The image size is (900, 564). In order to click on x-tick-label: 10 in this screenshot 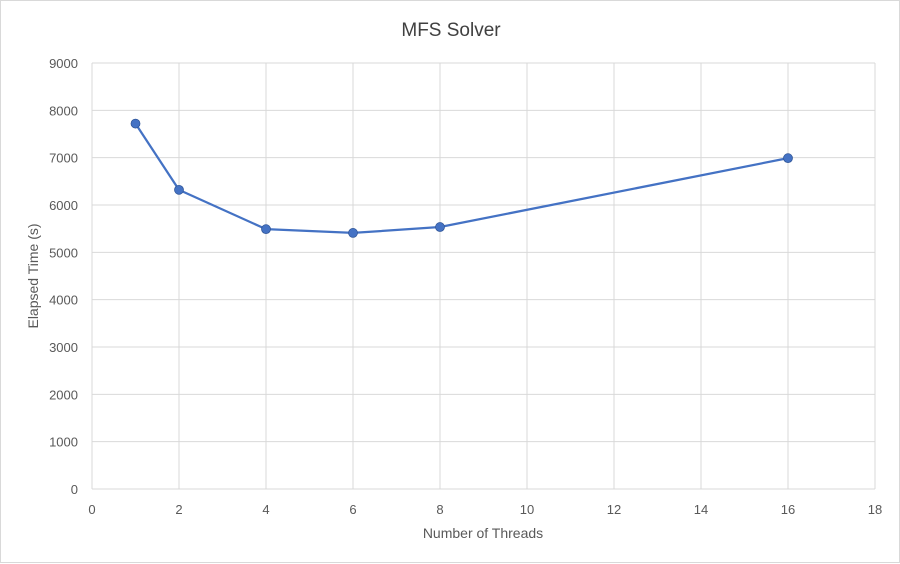, I will do `click(527, 509)`.